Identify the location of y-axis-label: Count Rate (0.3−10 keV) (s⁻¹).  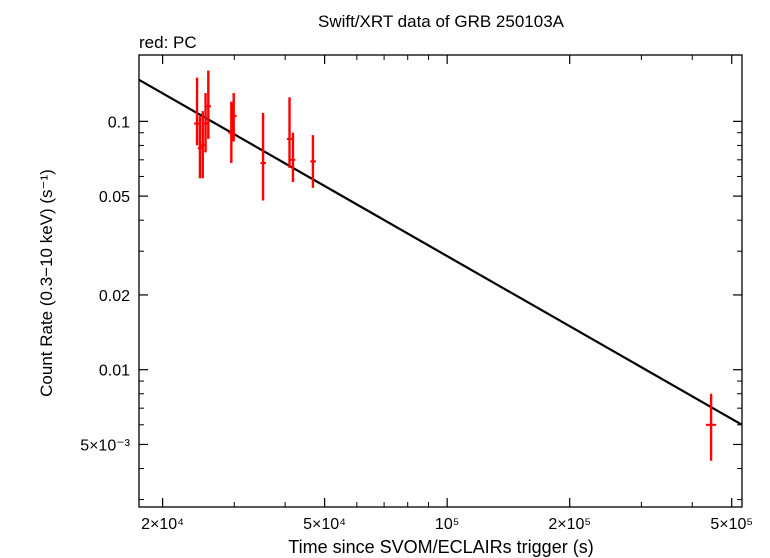
(46, 283).